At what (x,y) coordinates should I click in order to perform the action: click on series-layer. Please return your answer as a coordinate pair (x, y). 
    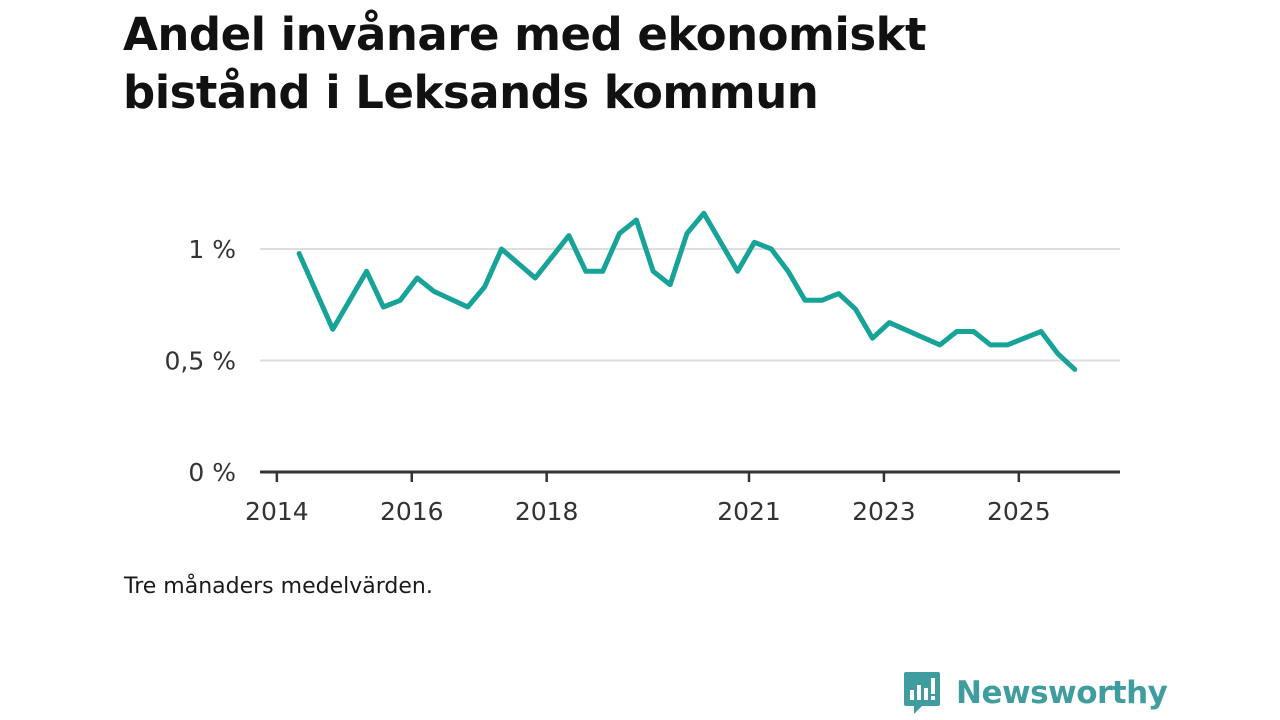
    Looking at the image, I should click on (687, 291).